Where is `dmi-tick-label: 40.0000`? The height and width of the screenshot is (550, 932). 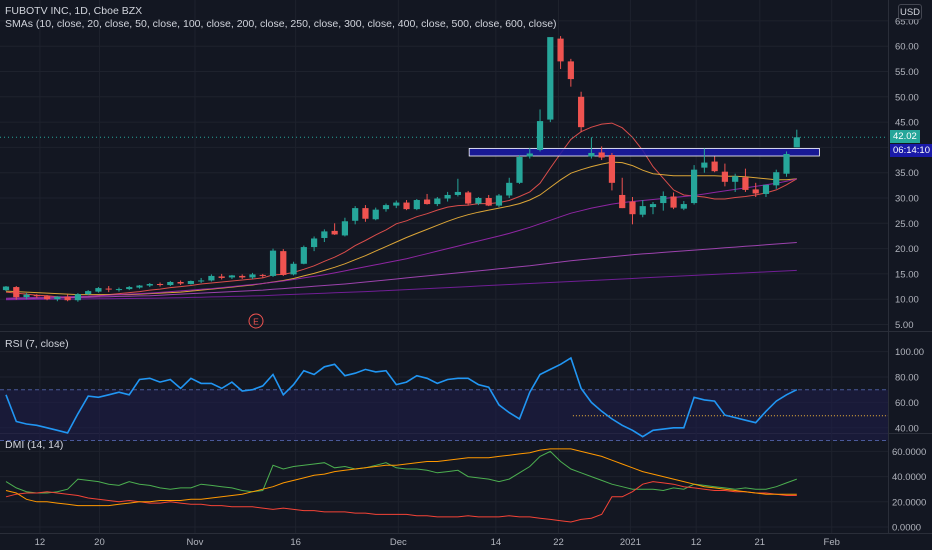
dmi-tick-label: 40.0000 is located at coordinates (909, 477).